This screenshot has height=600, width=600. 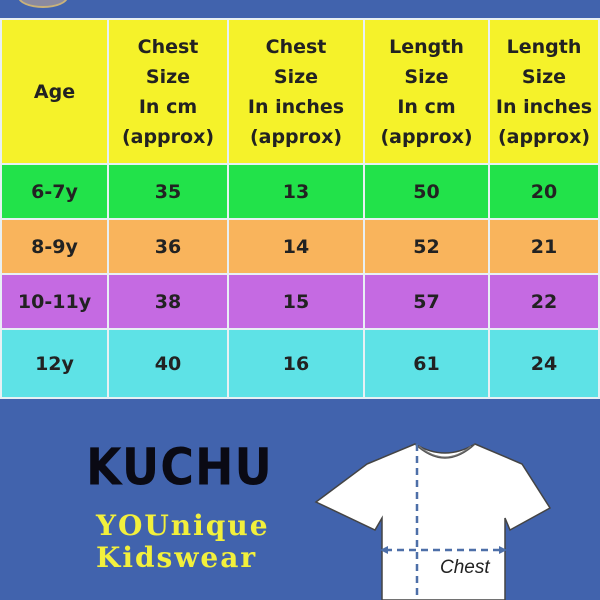 I want to click on cell: 38, so click(x=168, y=301).